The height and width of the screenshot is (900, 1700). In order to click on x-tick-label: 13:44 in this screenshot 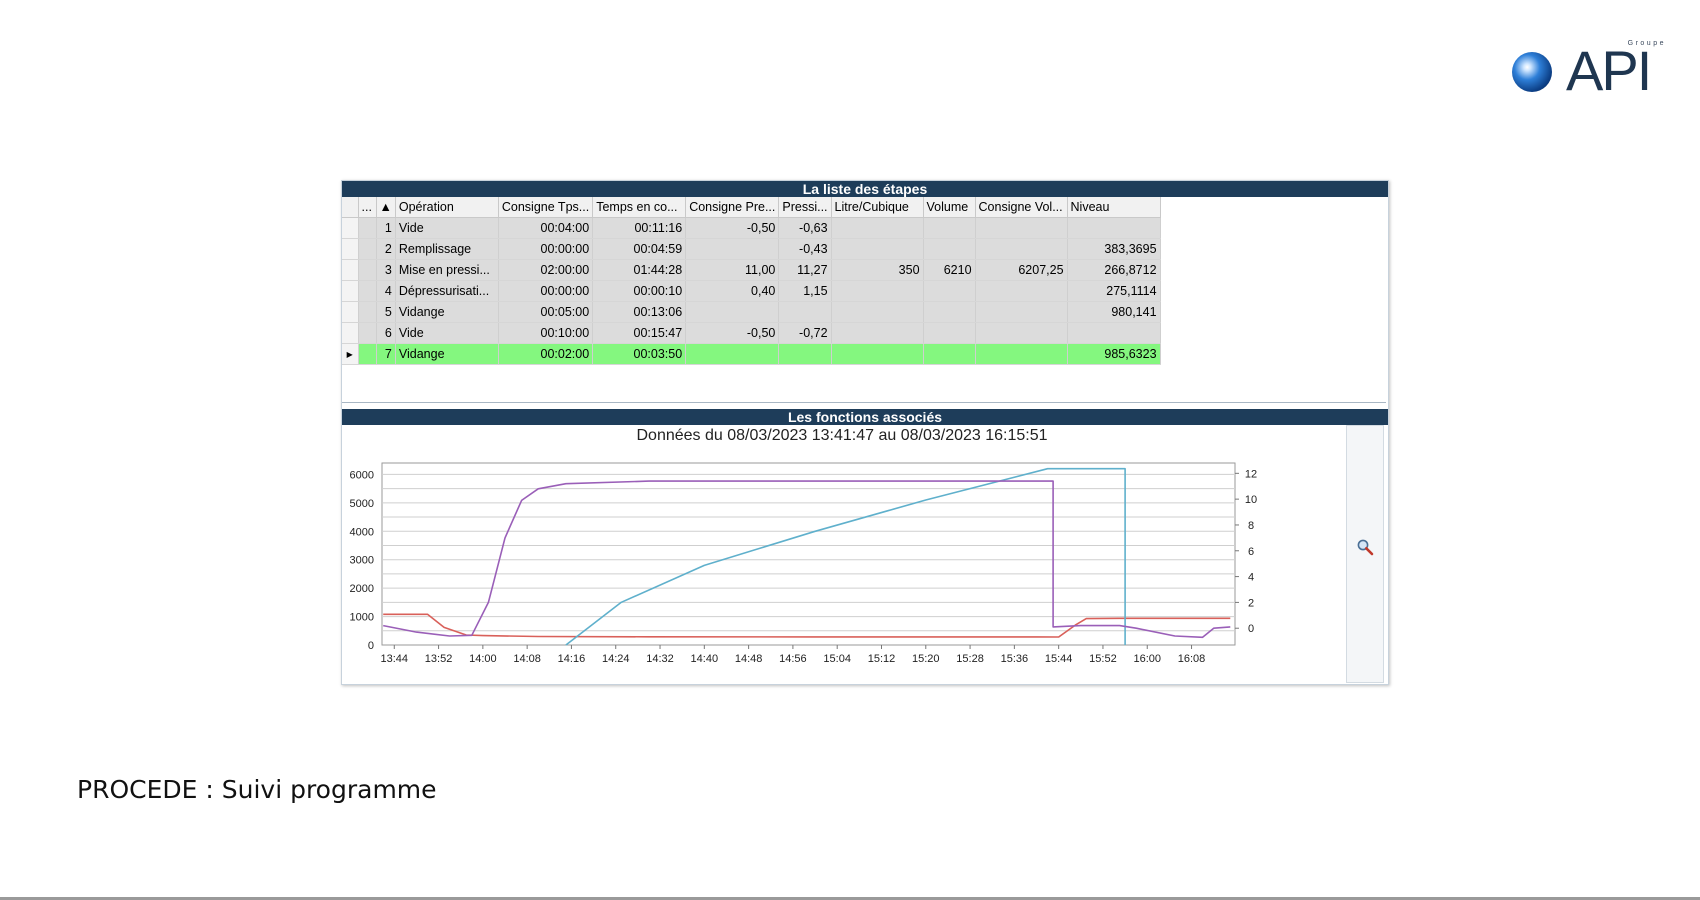, I will do `click(395, 659)`.